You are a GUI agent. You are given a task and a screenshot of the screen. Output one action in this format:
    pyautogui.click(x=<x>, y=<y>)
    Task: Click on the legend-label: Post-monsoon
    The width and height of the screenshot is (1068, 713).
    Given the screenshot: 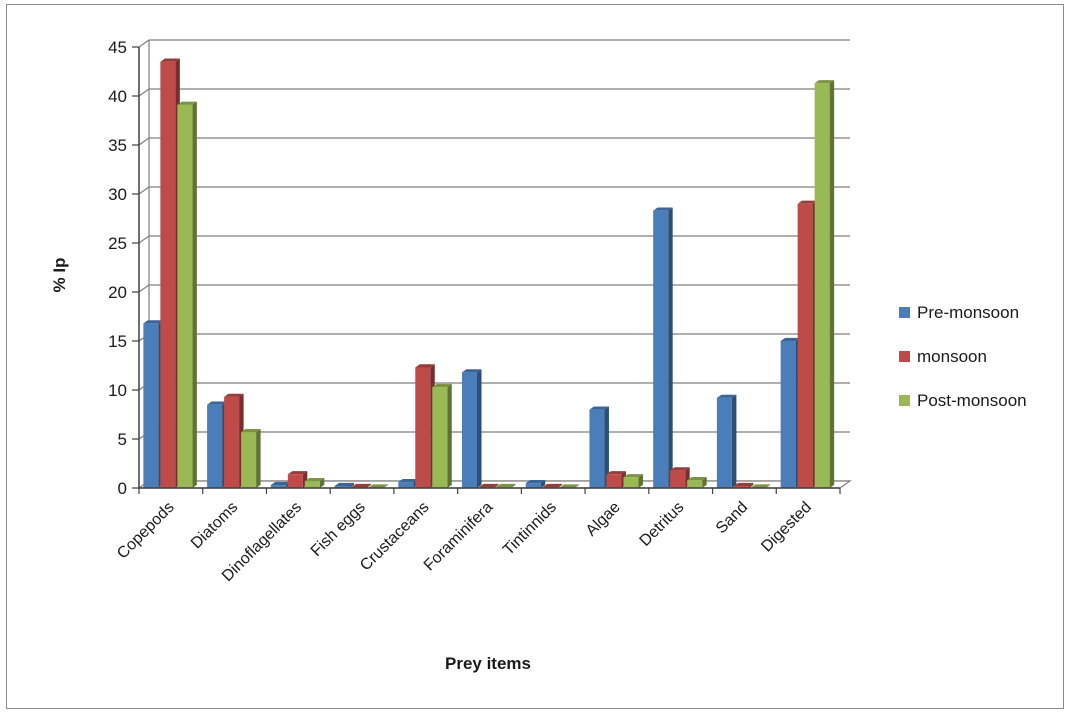 What is the action you would take?
    pyautogui.click(x=972, y=400)
    